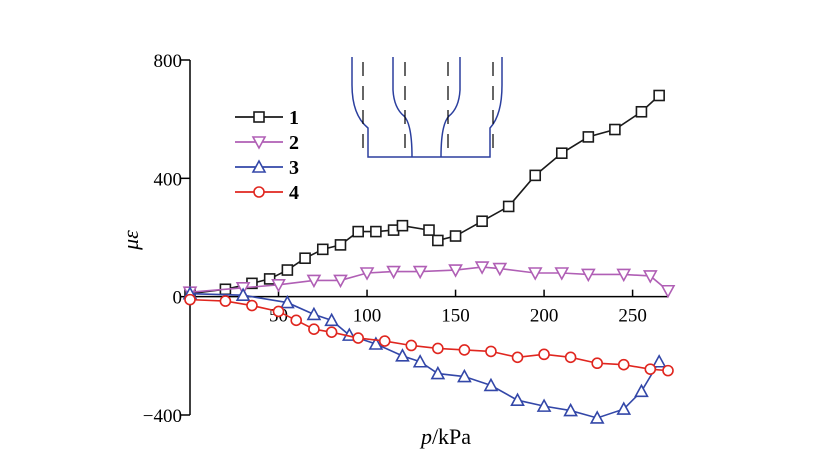  Describe the element at coordinates (402, 107) in the screenshot. I see `inset-inner-left` at that location.